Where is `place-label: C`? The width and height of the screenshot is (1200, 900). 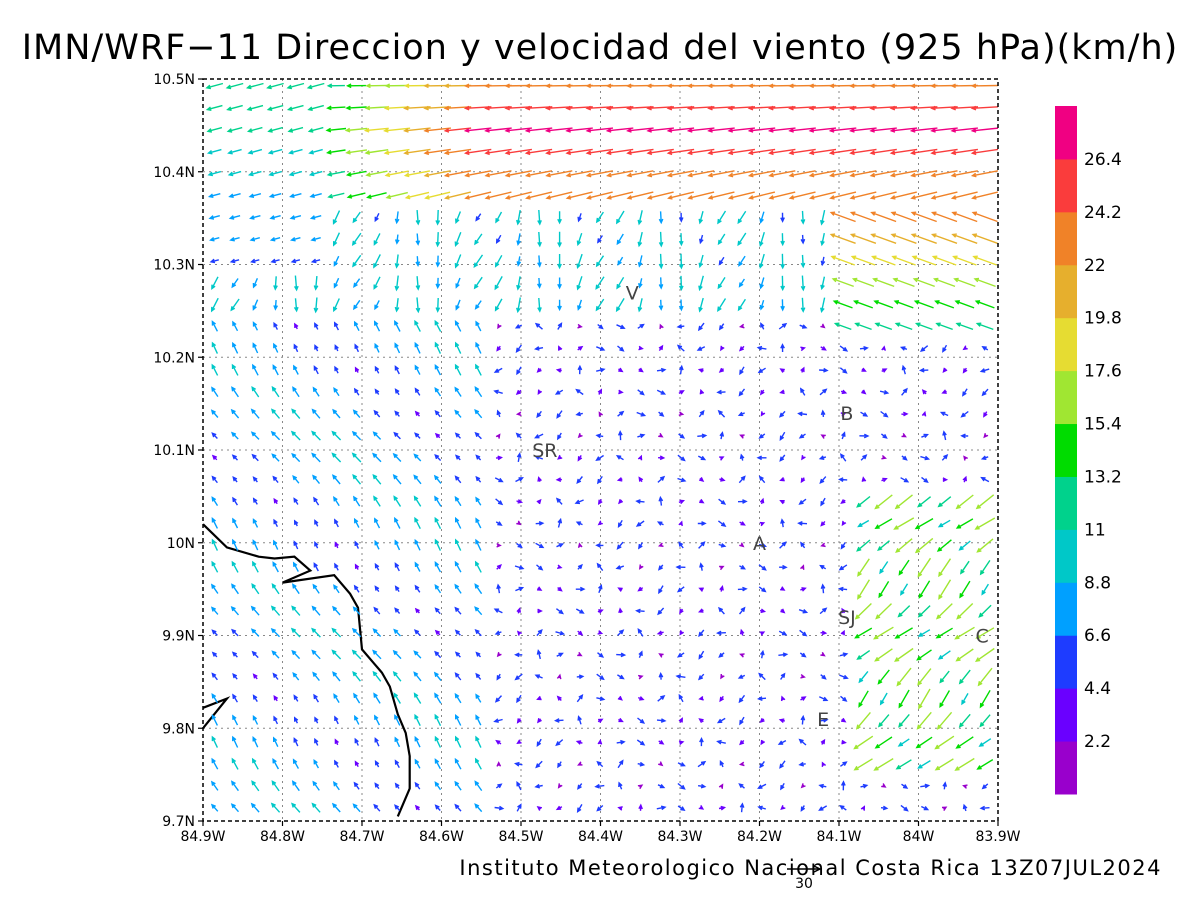
place-label: C is located at coordinates (981, 637).